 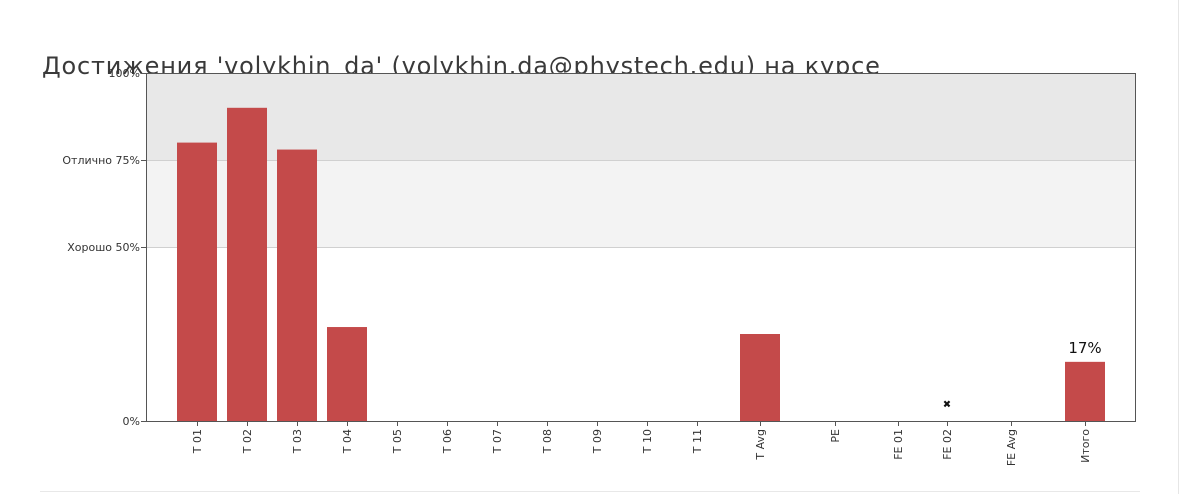 I want to click on x-tick-label: T 10, so click(x=647, y=441).